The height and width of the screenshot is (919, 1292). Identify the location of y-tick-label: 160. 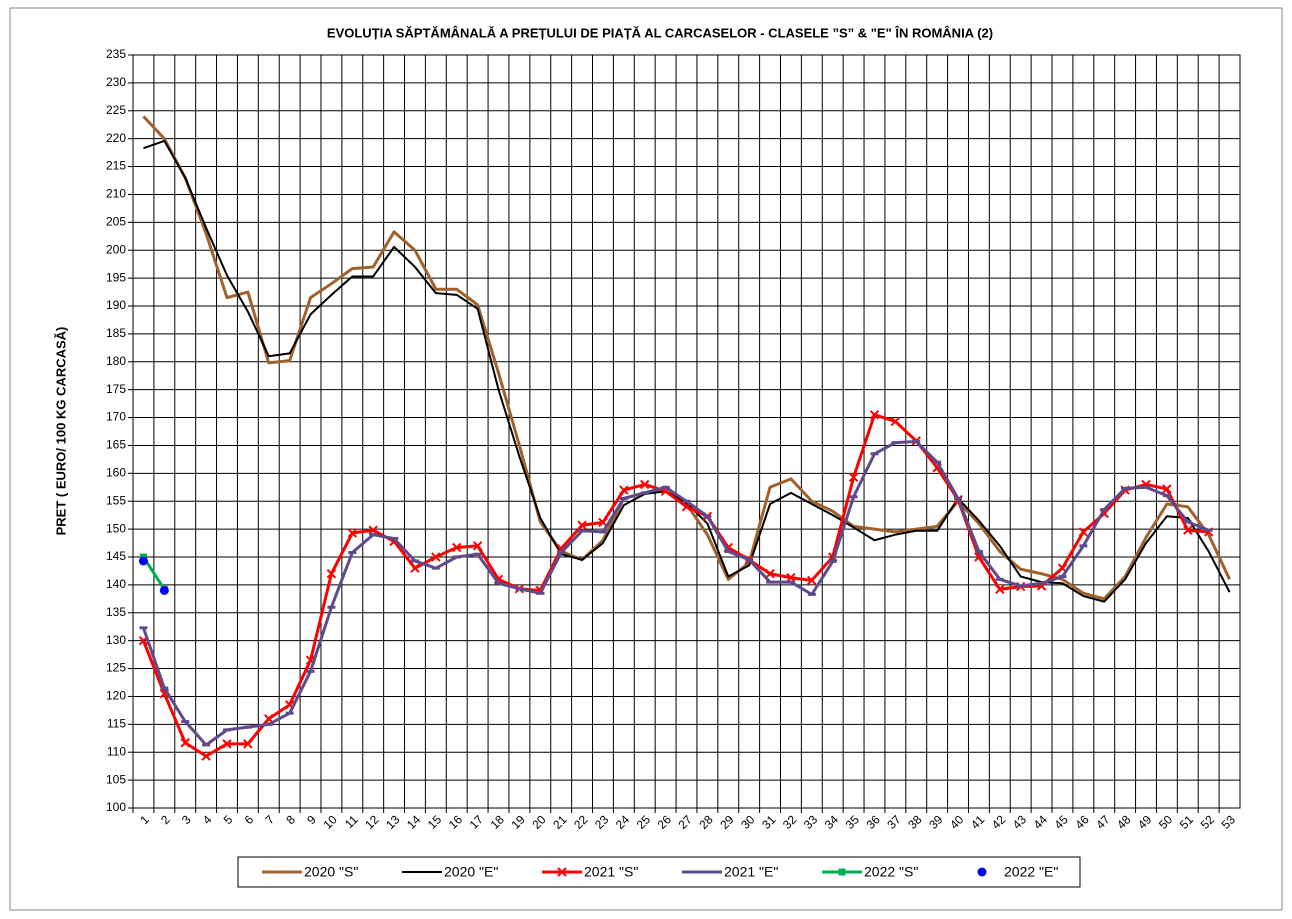
(116, 473).